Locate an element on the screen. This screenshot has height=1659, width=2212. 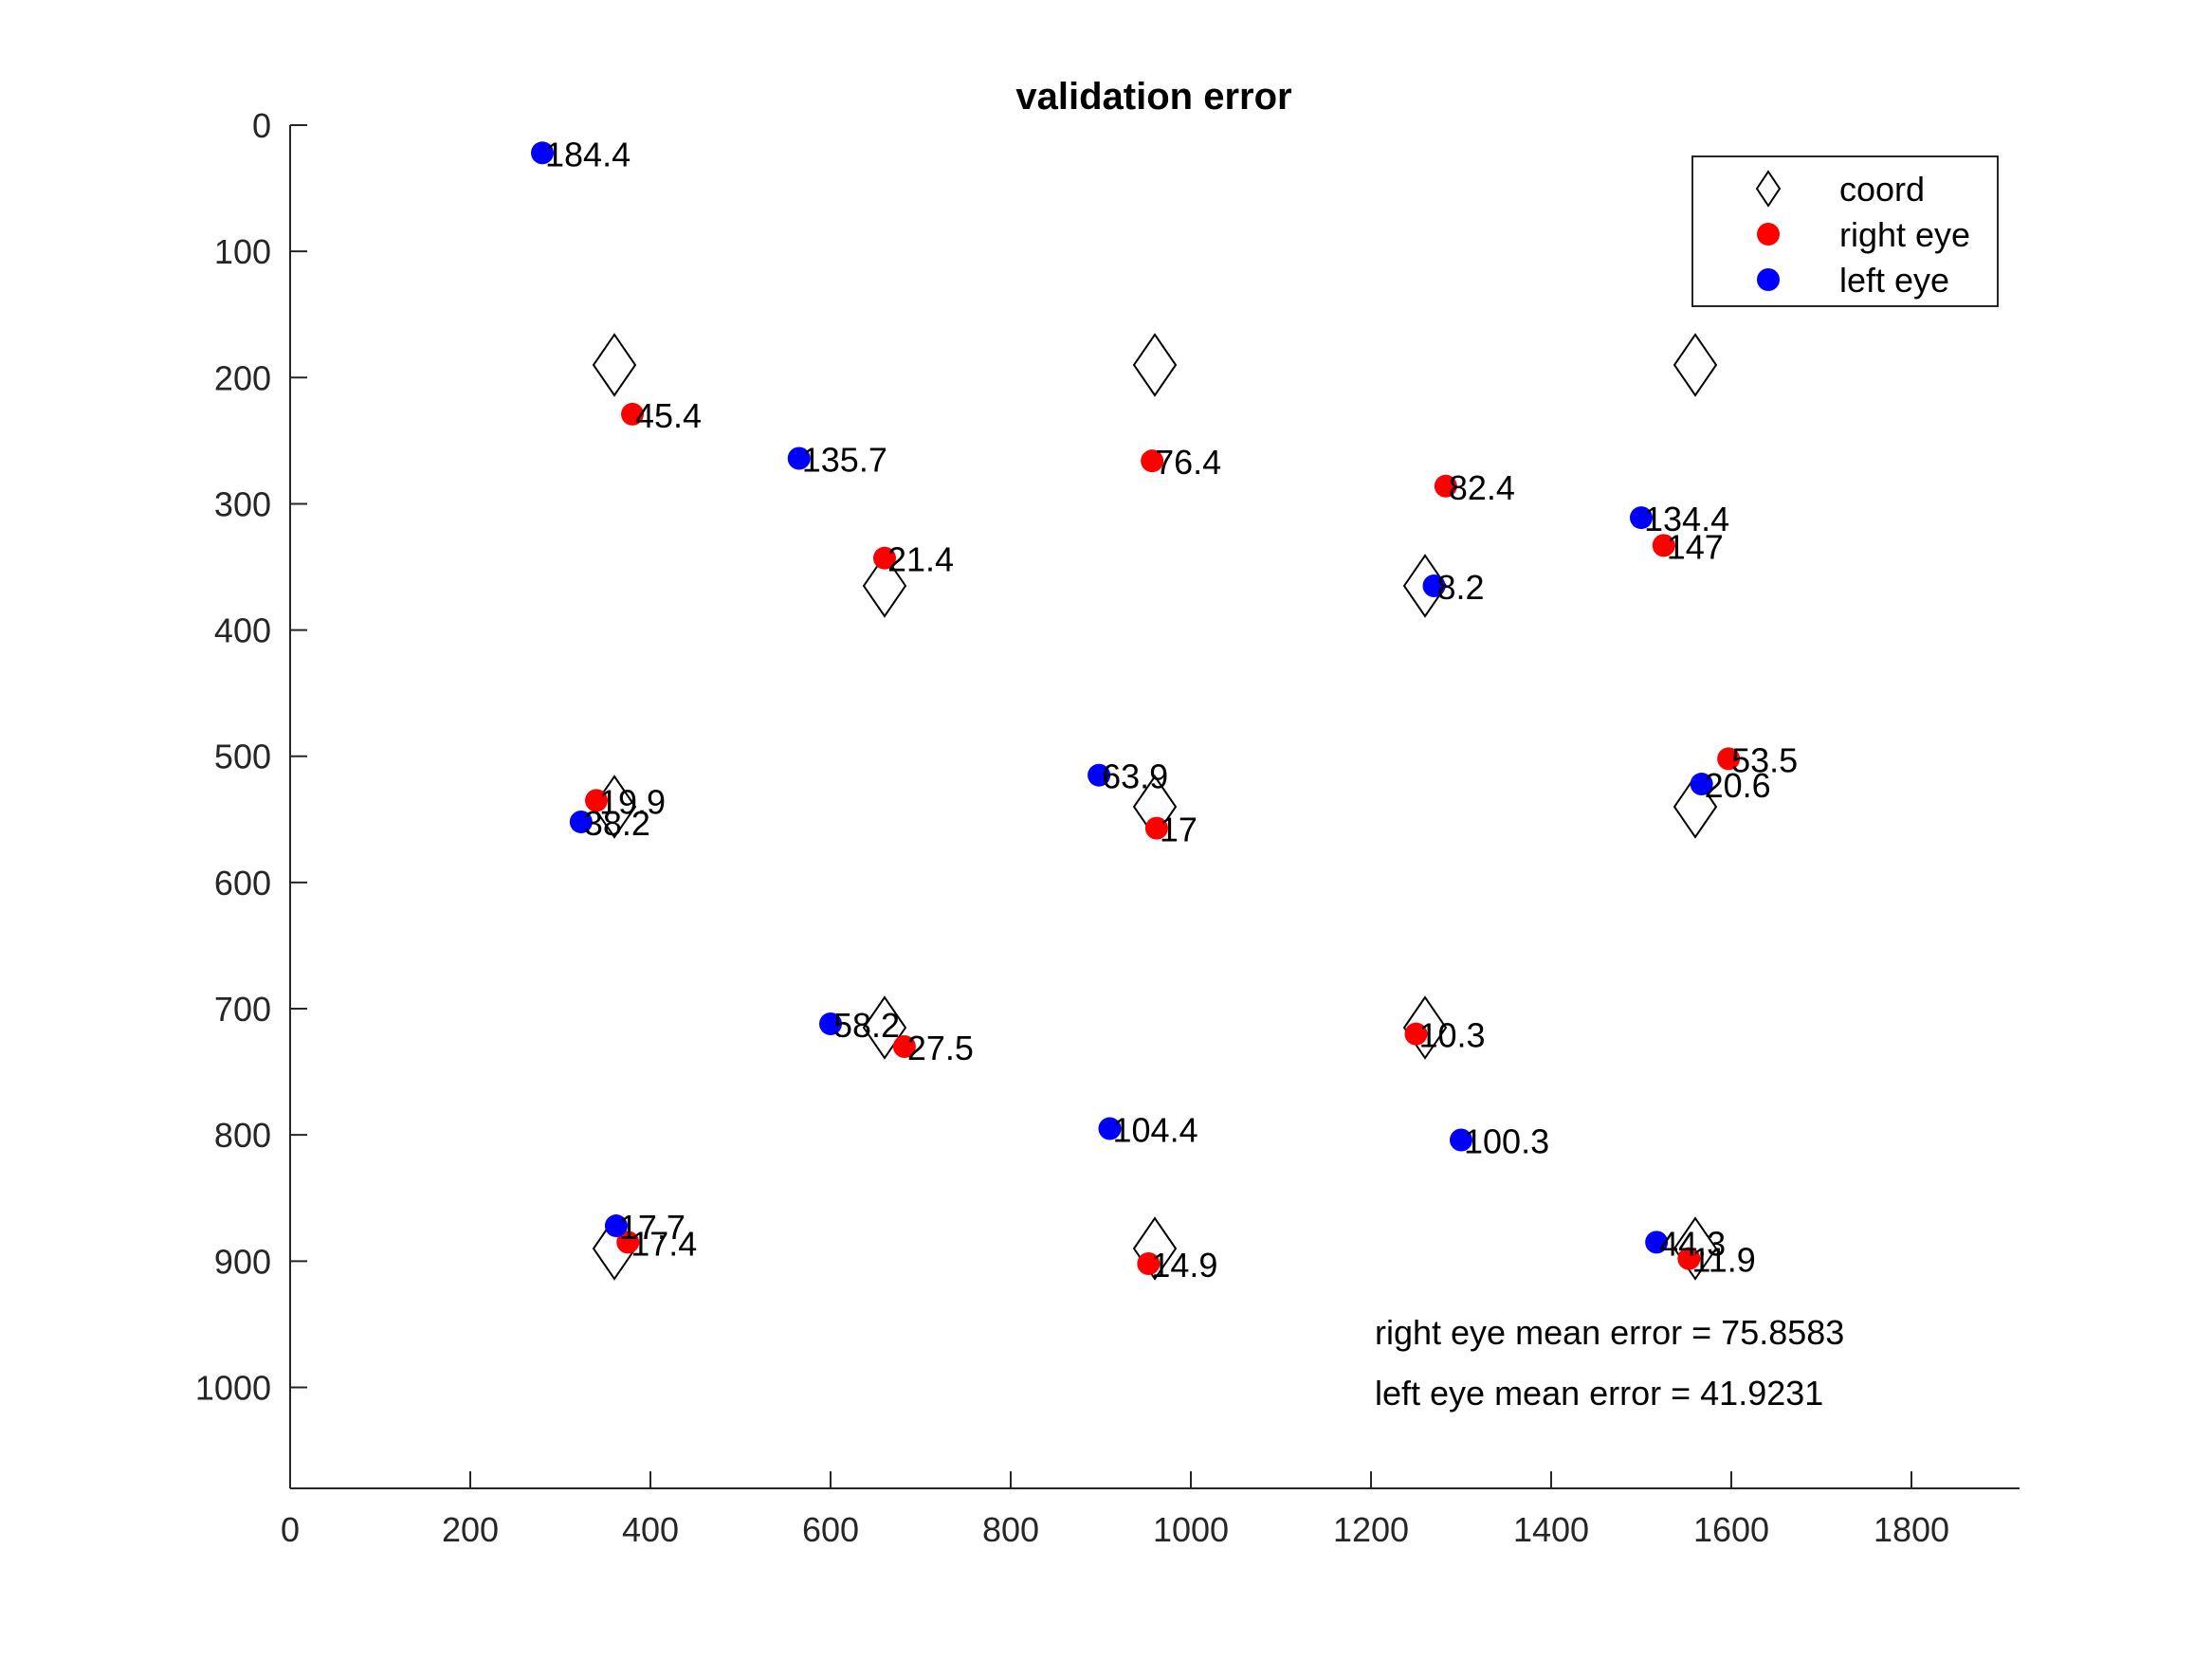
point-error-label: 17 is located at coordinates (1178, 830).